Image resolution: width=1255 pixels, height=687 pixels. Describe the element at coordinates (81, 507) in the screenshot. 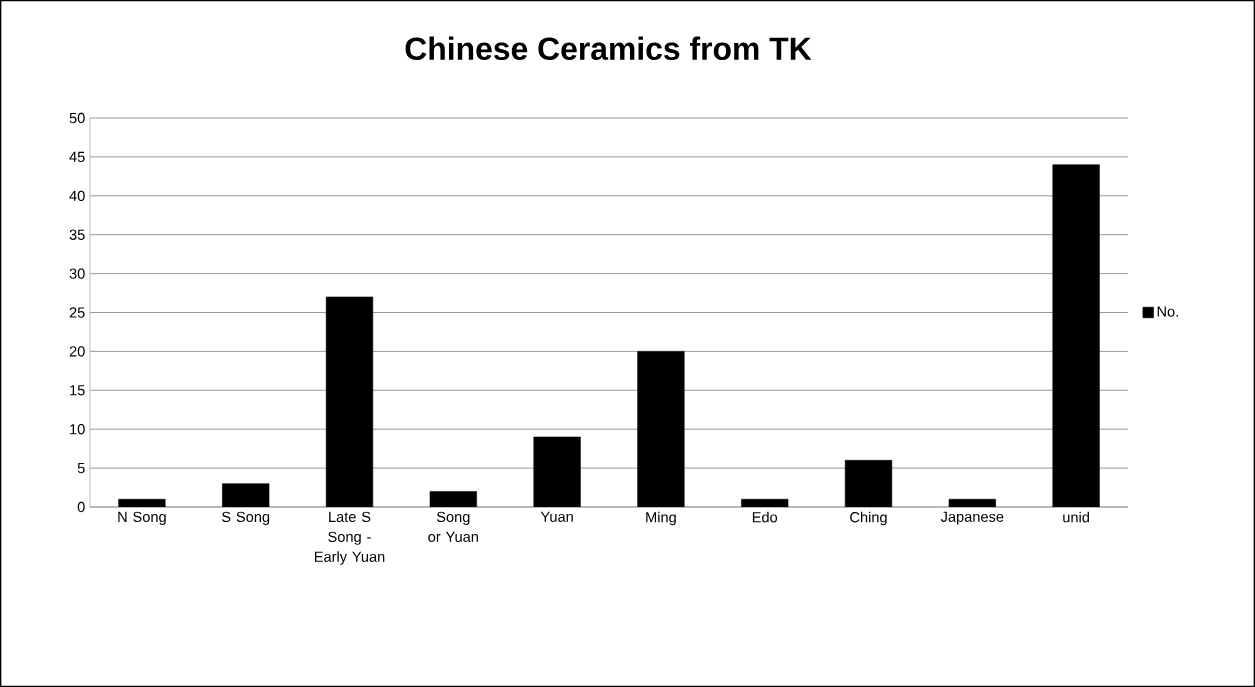

I see `y-tick-label: 0` at that location.